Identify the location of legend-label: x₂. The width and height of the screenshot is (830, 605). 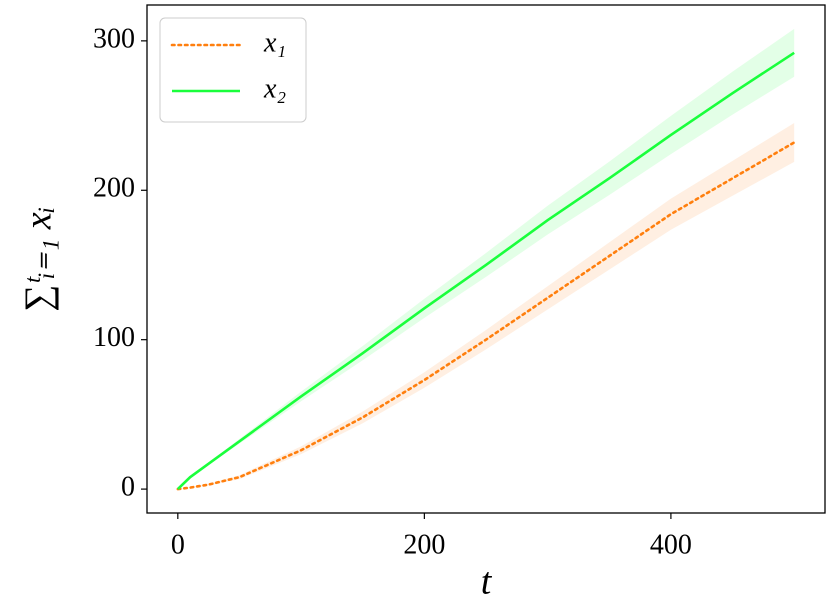
(274, 88).